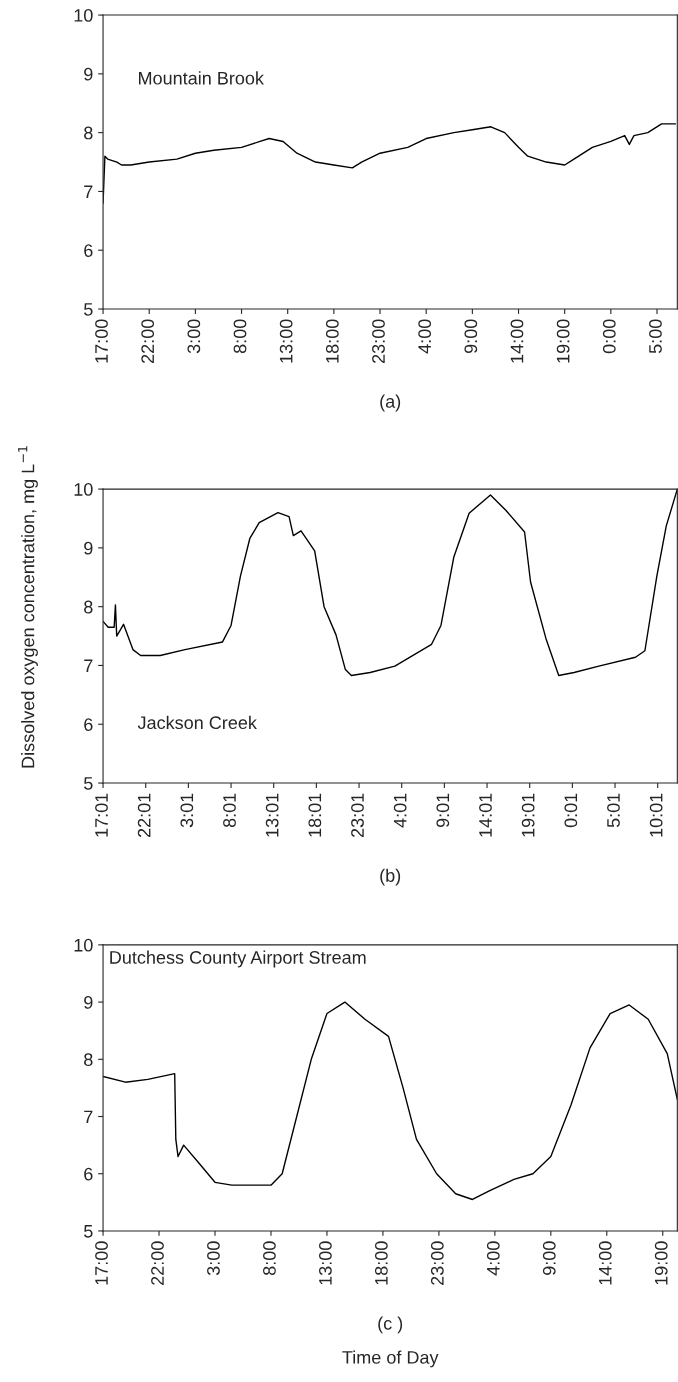 The image size is (678, 1382). What do you see at coordinates (229, 810) in the screenshot?
I see `x-tick-label: 8:01` at bounding box center [229, 810].